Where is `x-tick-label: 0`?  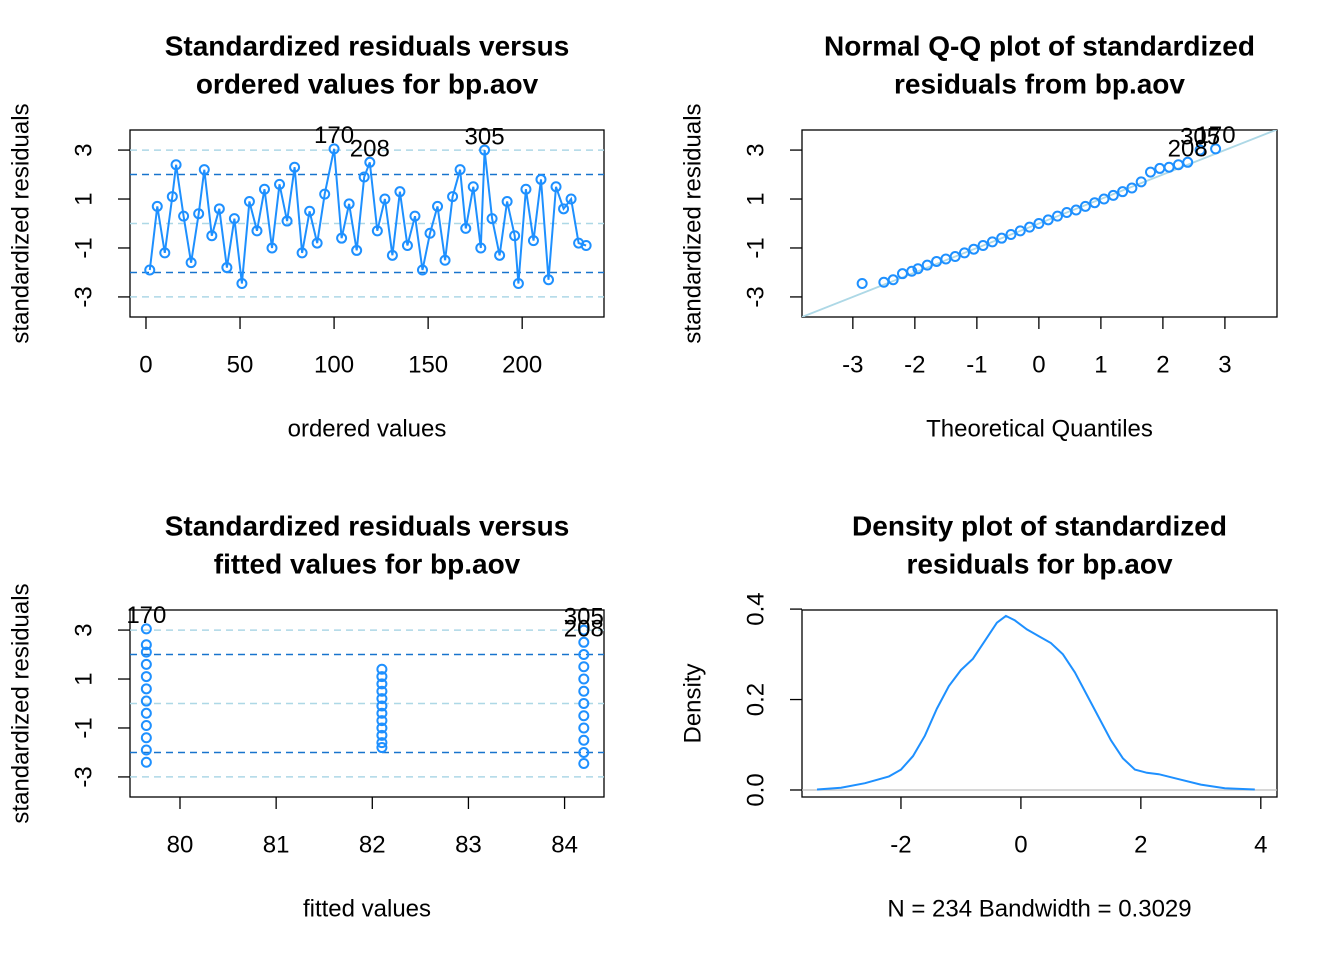
x-tick-label: 0 is located at coordinates (145, 364).